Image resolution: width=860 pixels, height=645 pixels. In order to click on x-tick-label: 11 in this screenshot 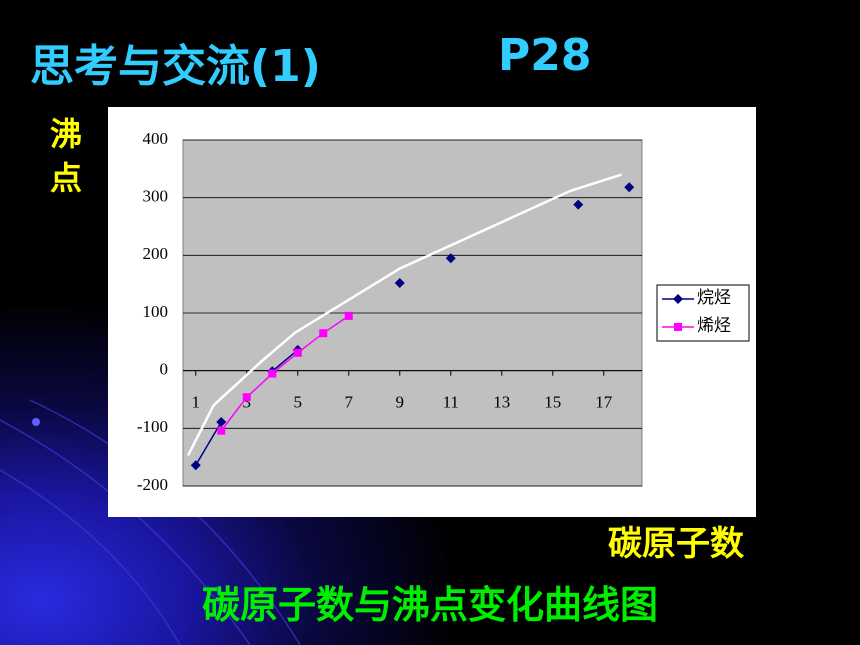, I will do `click(451, 402)`.